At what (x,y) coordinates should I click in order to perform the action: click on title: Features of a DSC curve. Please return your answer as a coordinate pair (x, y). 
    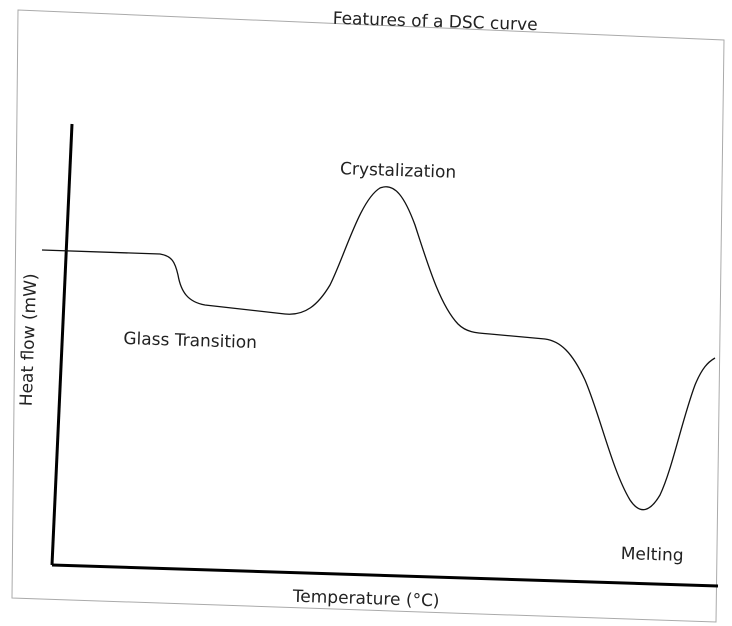
    Looking at the image, I should click on (434, 22).